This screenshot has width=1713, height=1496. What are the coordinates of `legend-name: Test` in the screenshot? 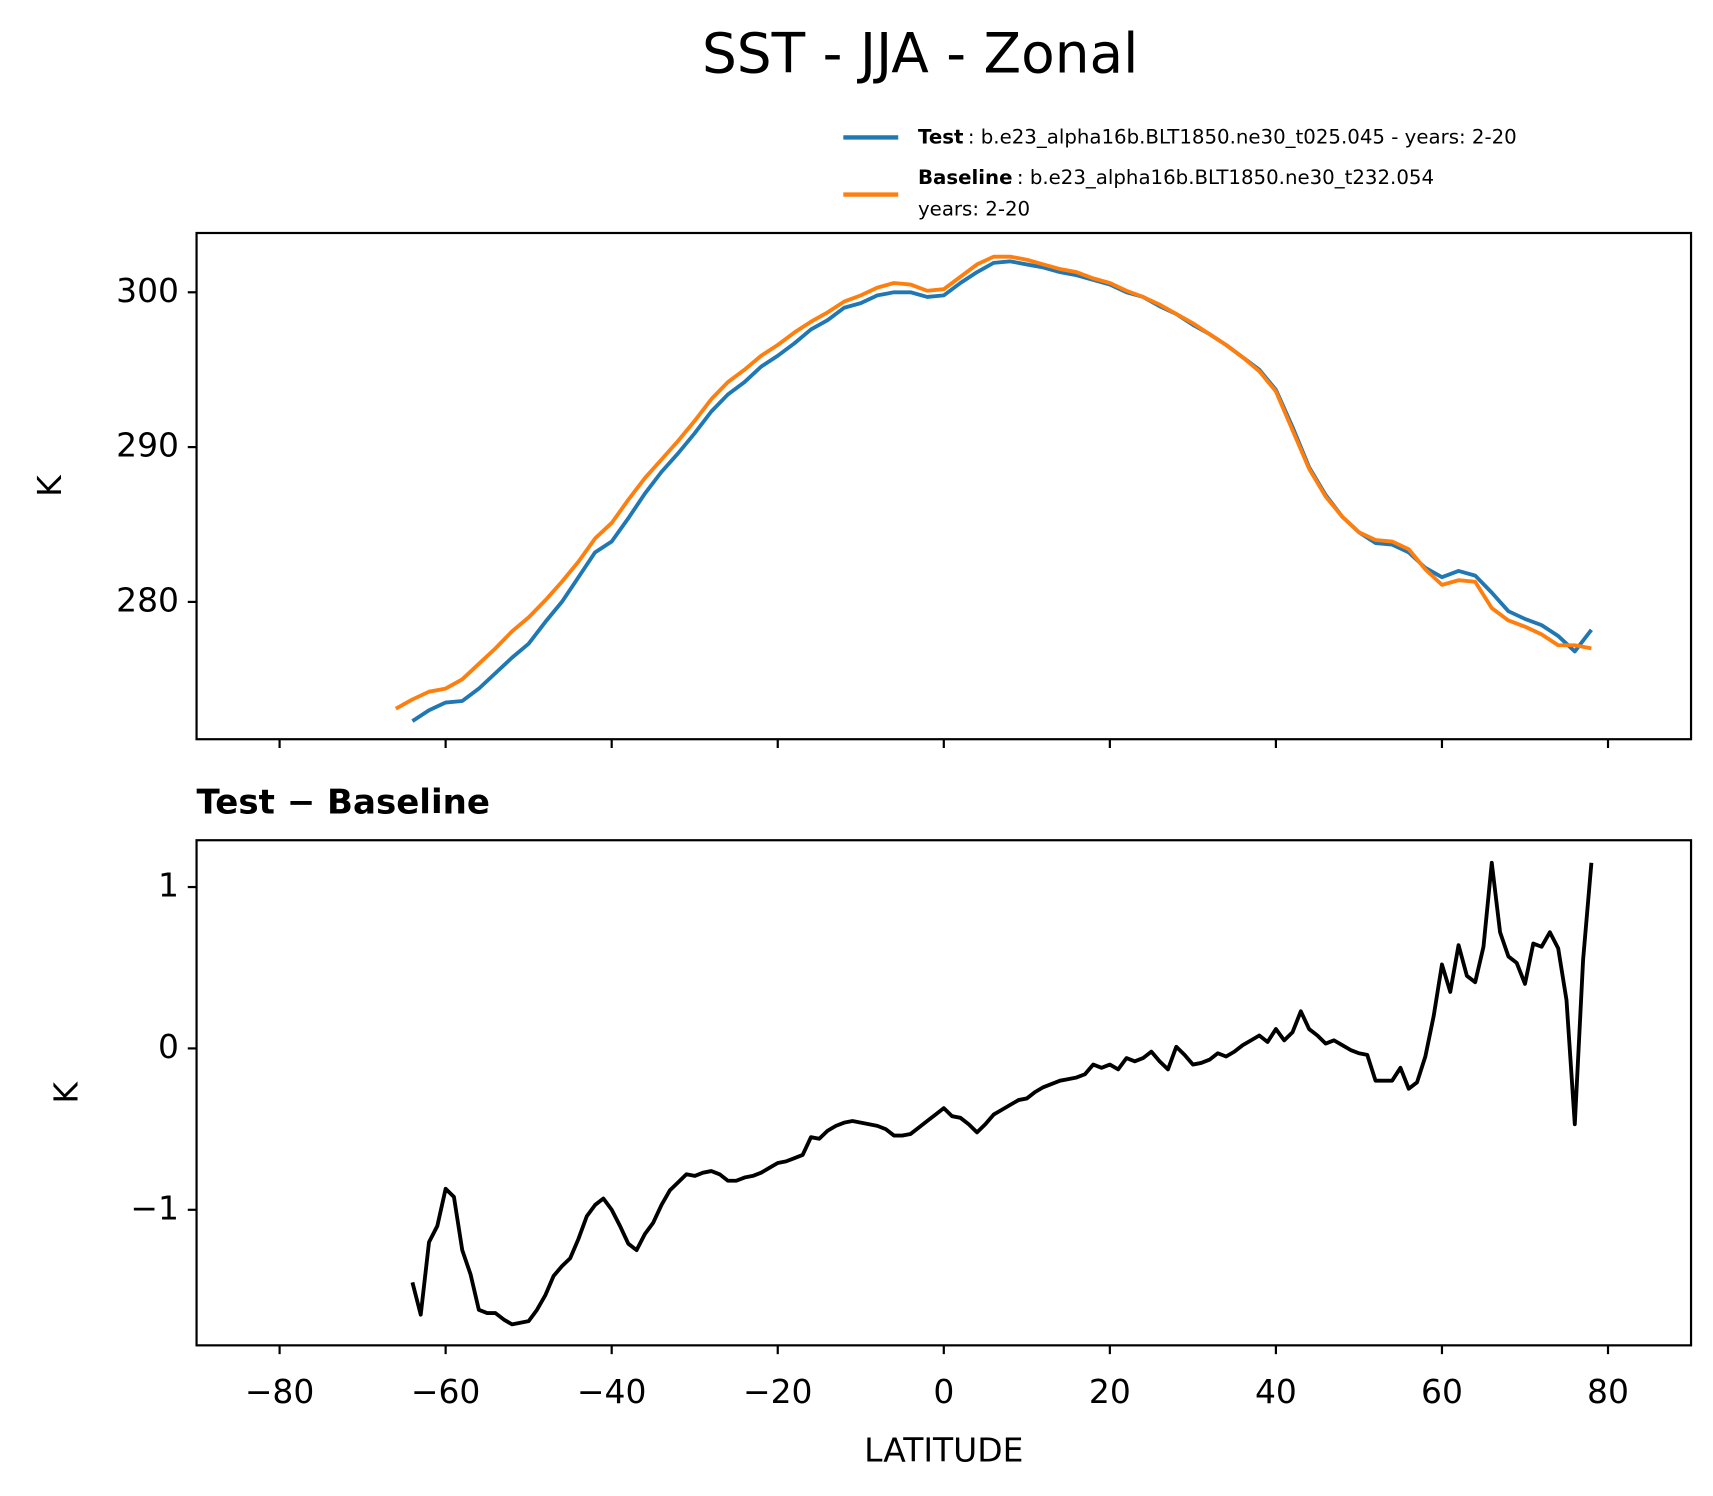 It's located at (940, 136).